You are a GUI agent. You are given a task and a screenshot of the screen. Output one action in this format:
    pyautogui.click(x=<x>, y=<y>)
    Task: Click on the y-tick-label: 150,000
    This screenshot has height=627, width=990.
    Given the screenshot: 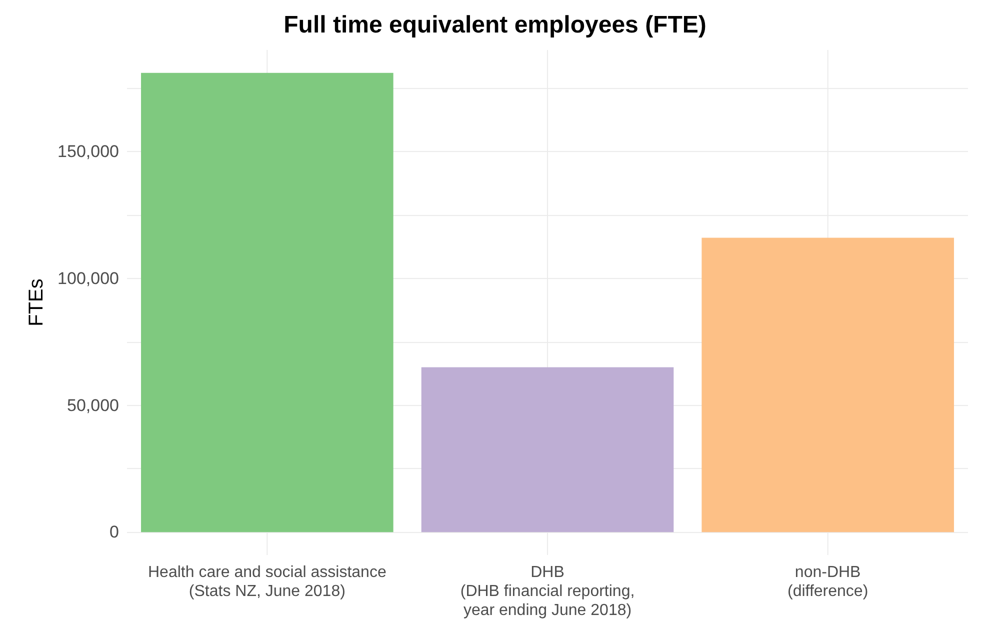 What is the action you would take?
    pyautogui.click(x=88, y=152)
    